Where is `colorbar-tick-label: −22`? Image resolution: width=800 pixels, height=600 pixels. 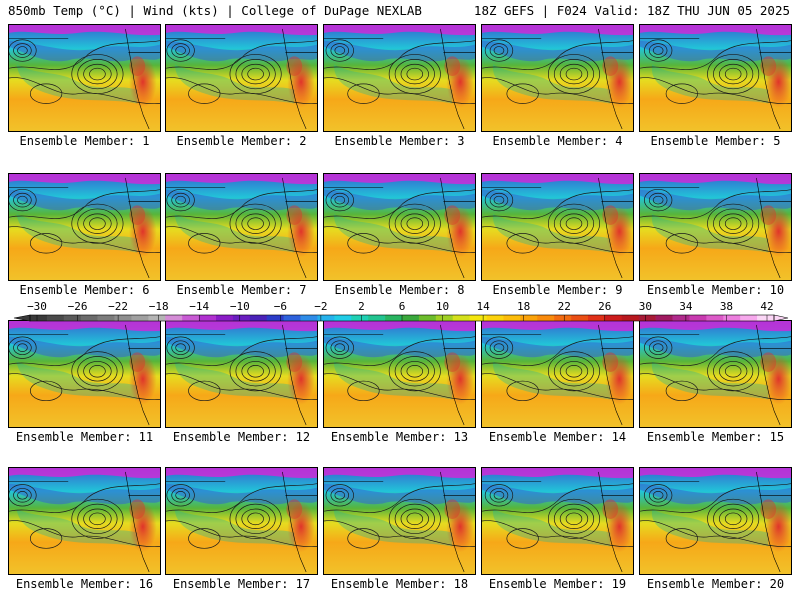
colorbar-tick-label: −22 is located at coordinates (118, 306).